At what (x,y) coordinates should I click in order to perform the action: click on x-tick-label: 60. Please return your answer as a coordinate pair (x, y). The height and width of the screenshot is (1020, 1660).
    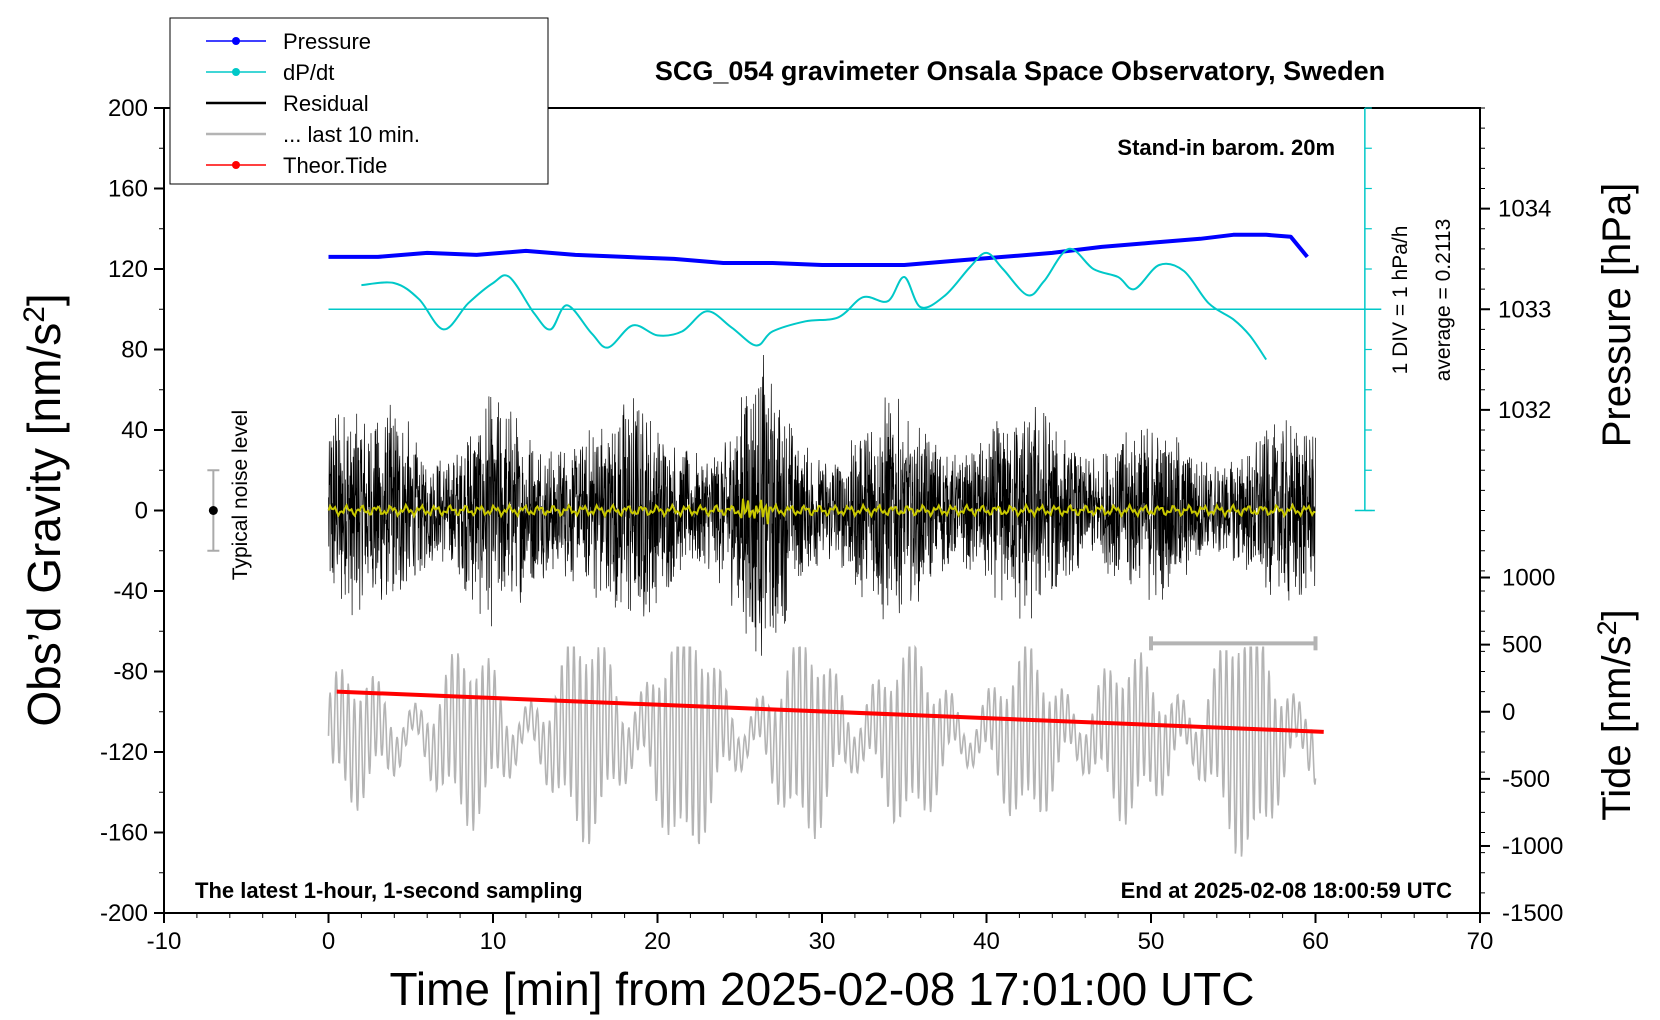
    Looking at the image, I should click on (1315, 941).